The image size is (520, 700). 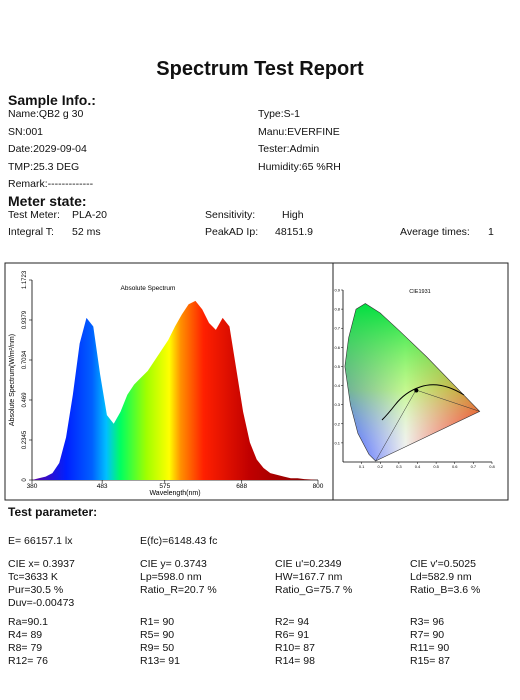 I want to click on cie-frame, so click(x=420, y=381).